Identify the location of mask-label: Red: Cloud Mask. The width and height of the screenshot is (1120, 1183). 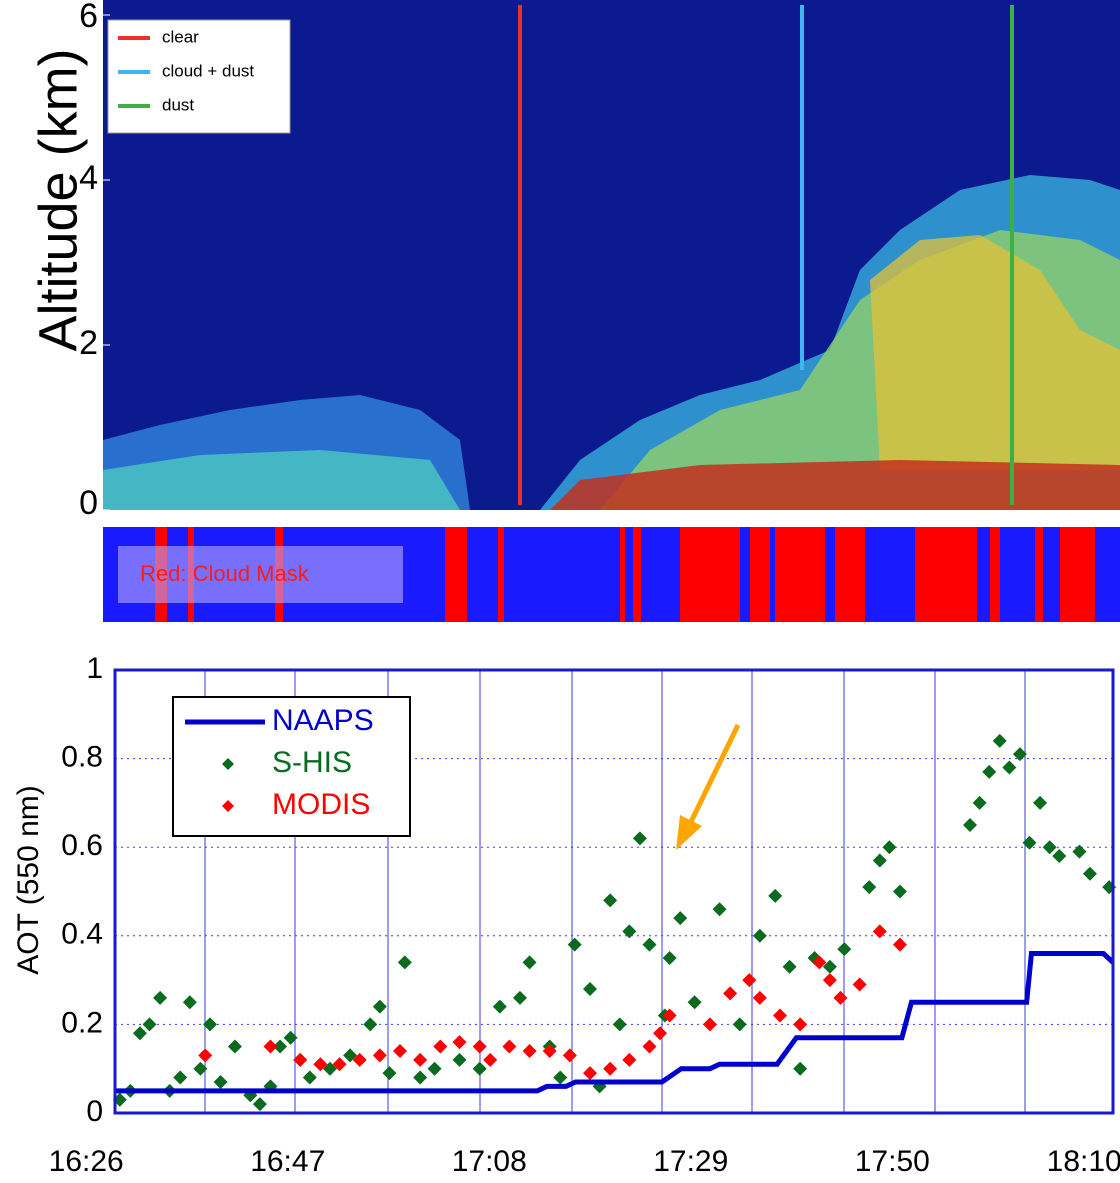
(225, 573).